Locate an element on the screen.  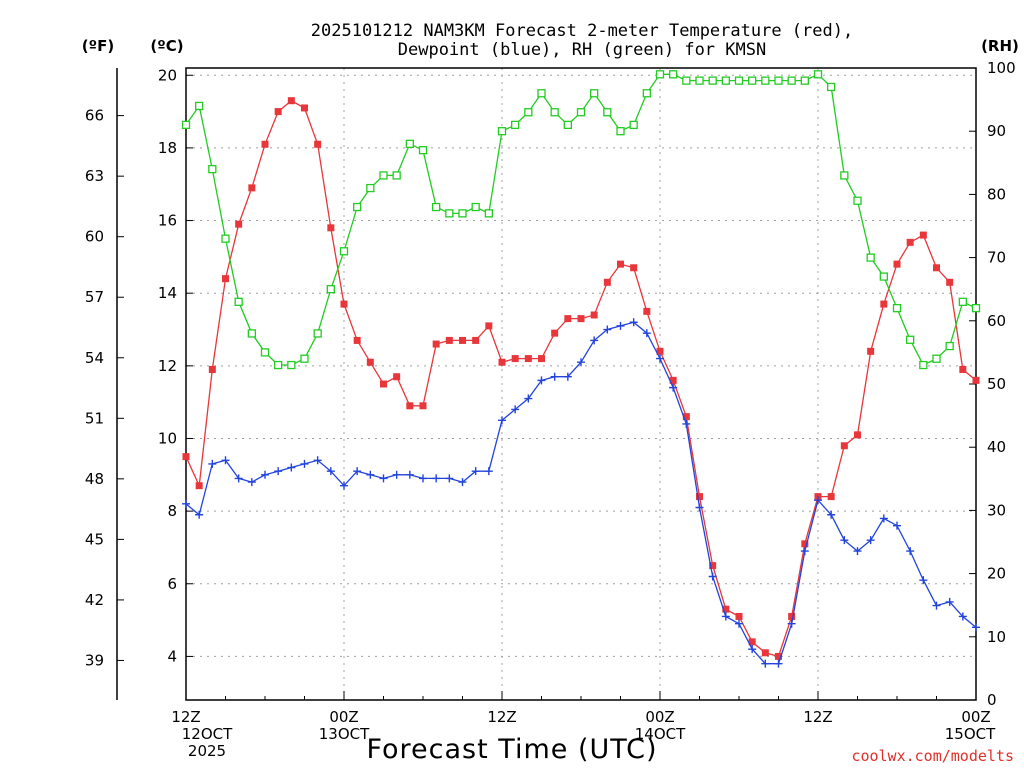
rh-tick-label: 70 is located at coordinates (996, 258).